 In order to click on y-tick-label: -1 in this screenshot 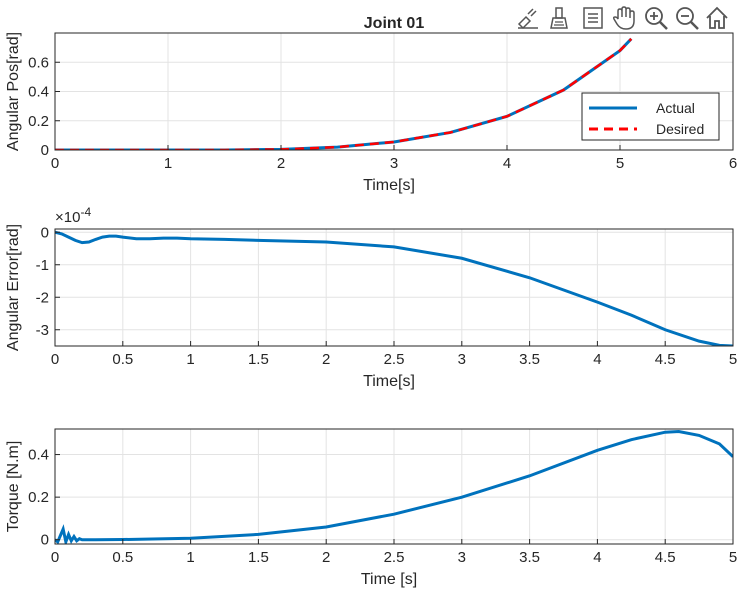, I will do `click(42, 265)`.